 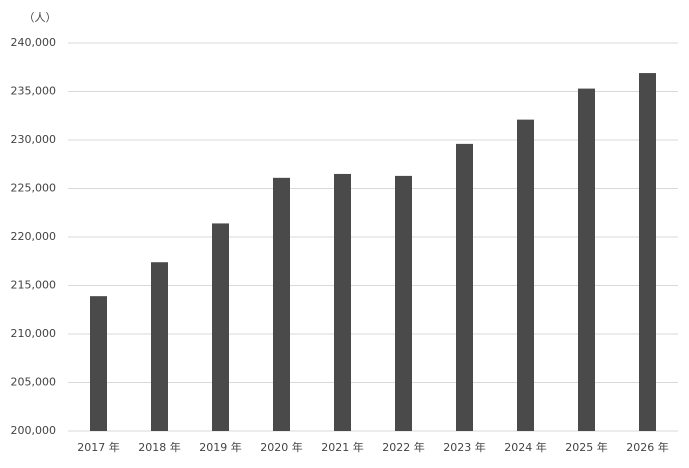 What do you see at coordinates (98, 447) in the screenshot?
I see `x-tick-label: 2017 年` at bounding box center [98, 447].